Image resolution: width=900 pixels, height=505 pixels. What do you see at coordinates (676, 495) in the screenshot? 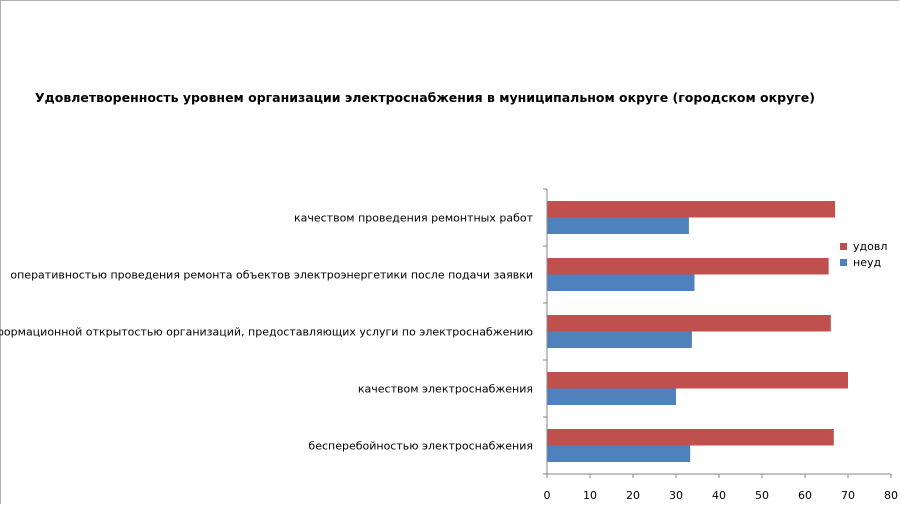
I see `x-tick-label-3: 30` at bounding box center [676, 495].